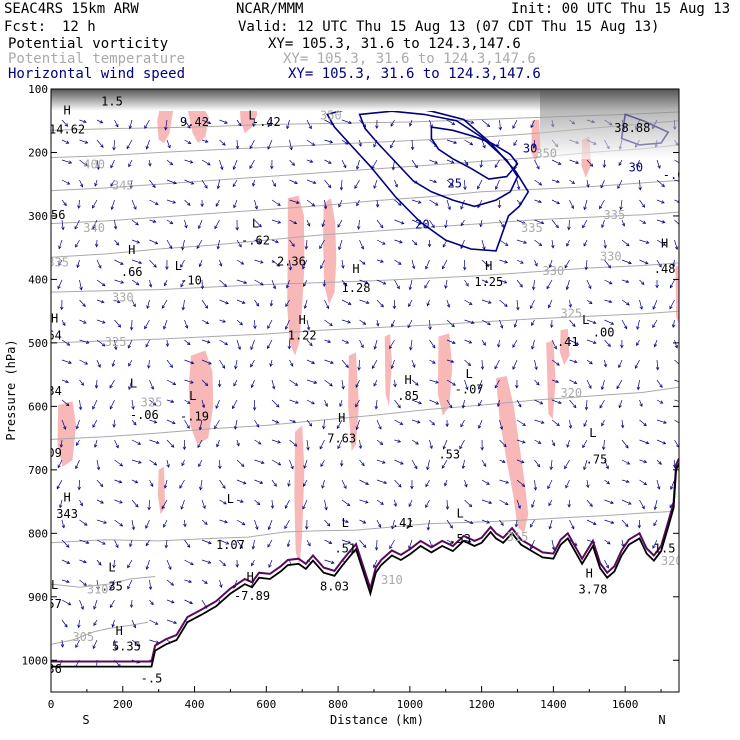  I want to click on x-tick-label: 1200, so click(481, 704).